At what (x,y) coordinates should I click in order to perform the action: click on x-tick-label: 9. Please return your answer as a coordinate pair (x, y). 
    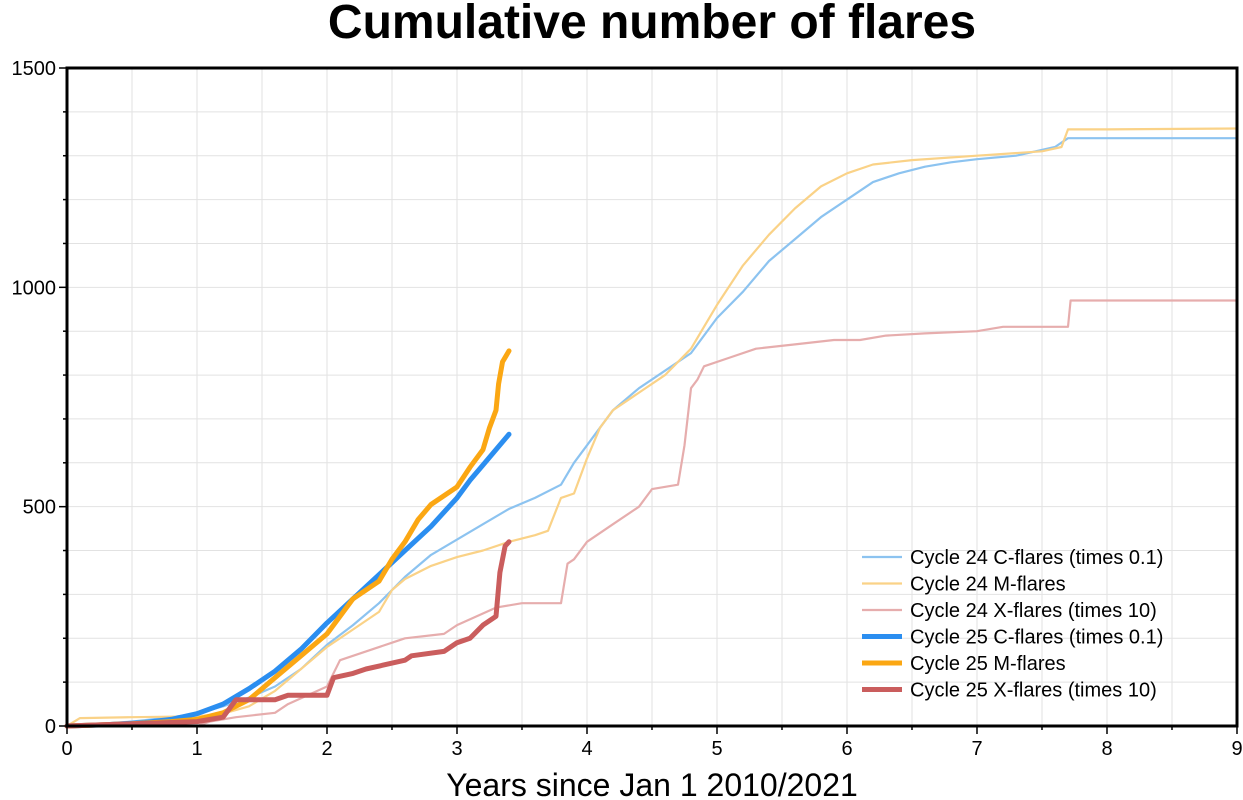
    Looking at the image, I should click on (1236, 749).